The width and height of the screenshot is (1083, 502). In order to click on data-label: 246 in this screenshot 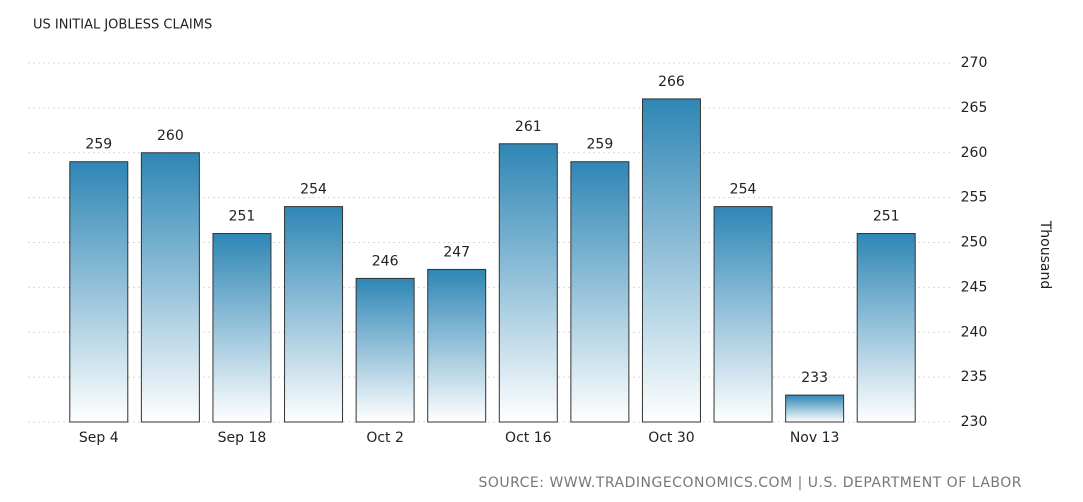, I will do `click(385, 261)`.